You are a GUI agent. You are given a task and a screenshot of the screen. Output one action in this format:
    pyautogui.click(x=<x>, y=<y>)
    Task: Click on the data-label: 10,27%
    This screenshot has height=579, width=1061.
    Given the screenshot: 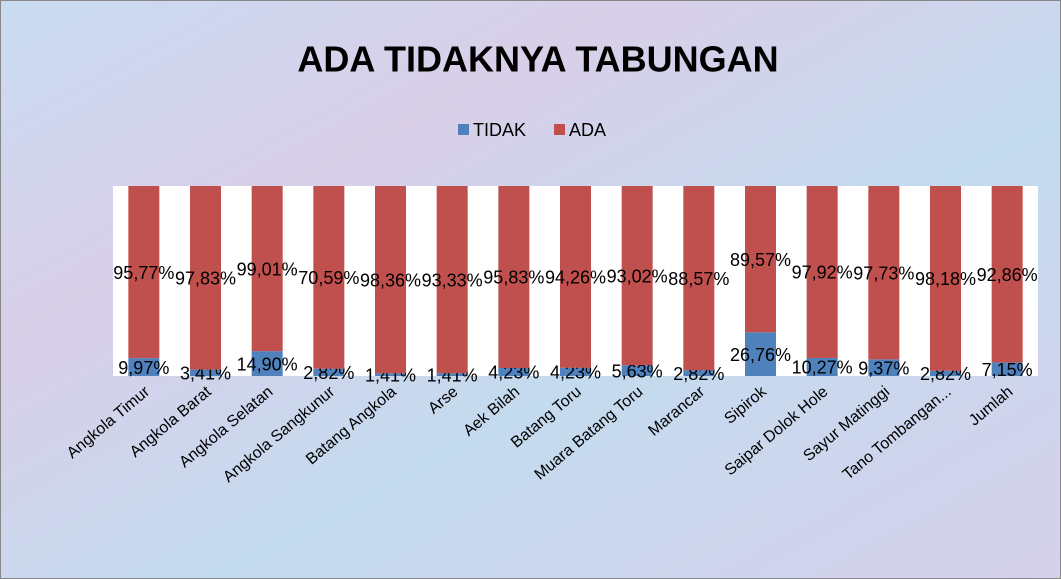 What is the action you would take?
    pyautogui.click(x=822, y=368)
    